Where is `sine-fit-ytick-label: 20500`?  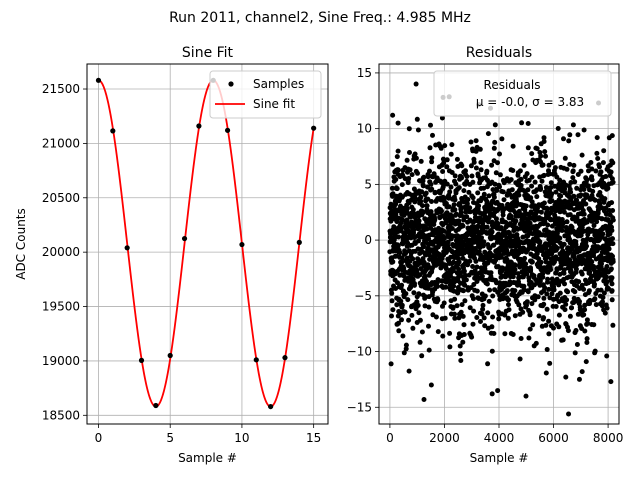
sine-fit-ytick-label: 20500 is located at coordinates (61, 198).